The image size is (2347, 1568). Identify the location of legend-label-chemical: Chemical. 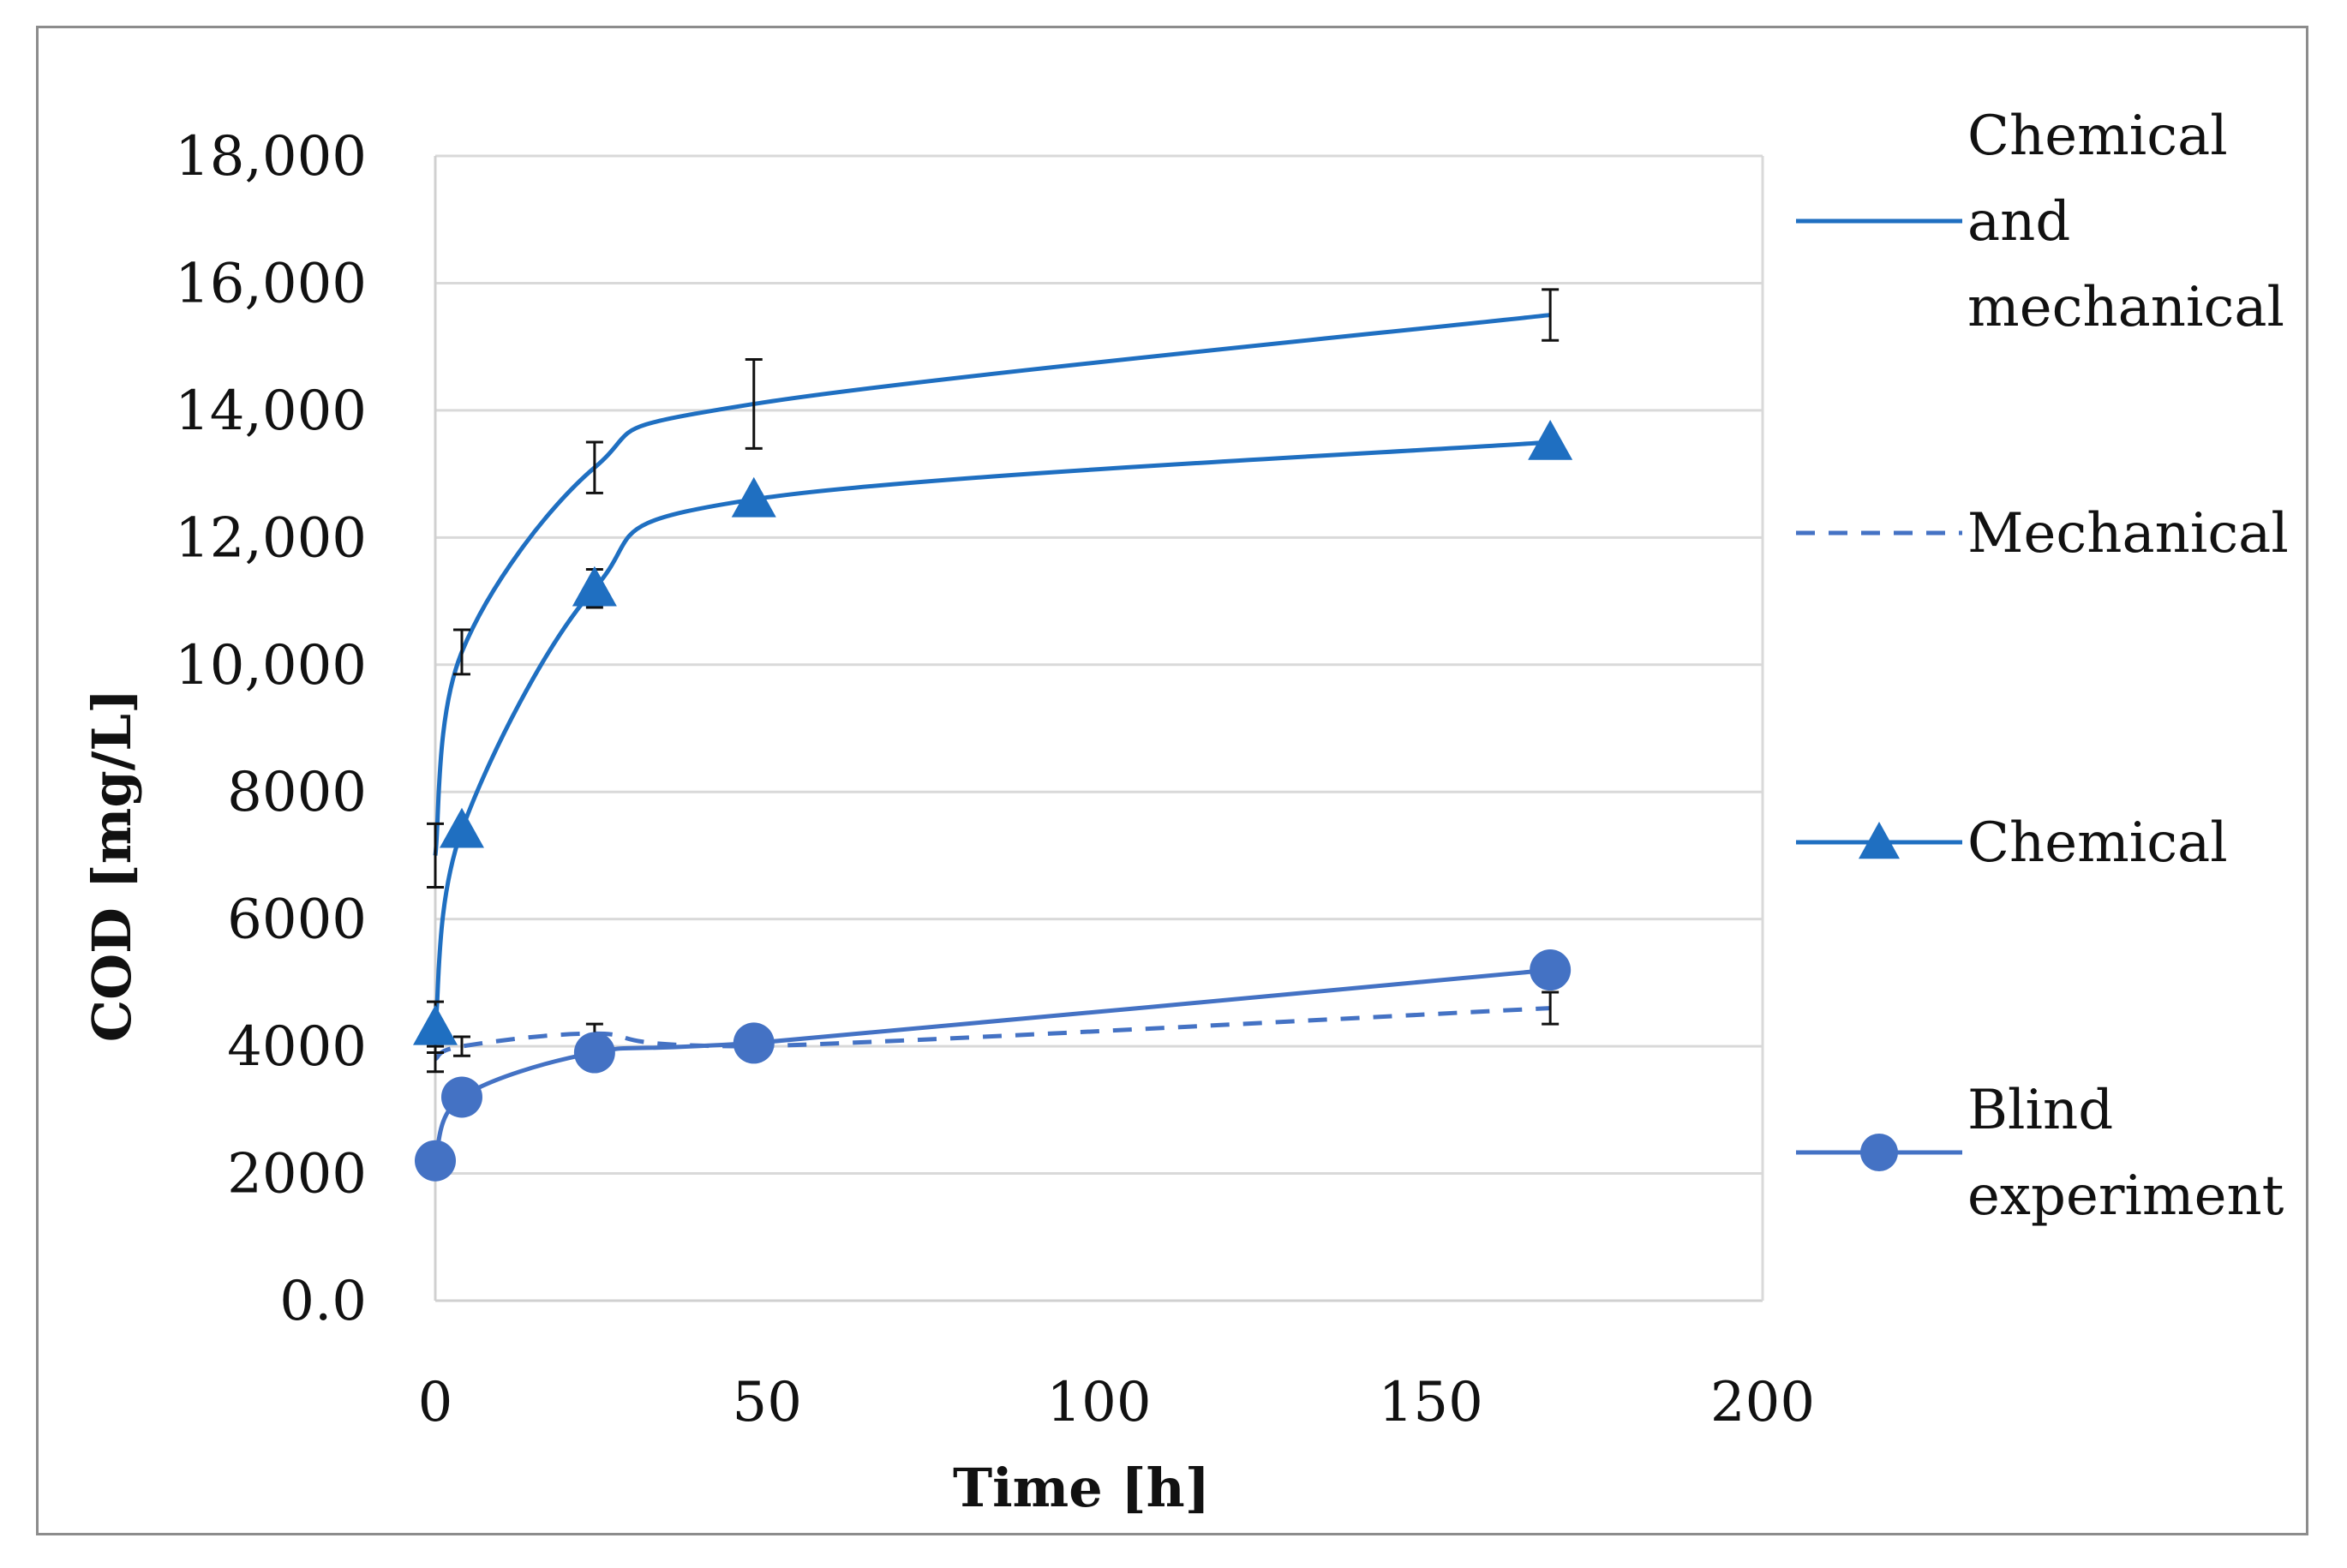
(2097, 843).